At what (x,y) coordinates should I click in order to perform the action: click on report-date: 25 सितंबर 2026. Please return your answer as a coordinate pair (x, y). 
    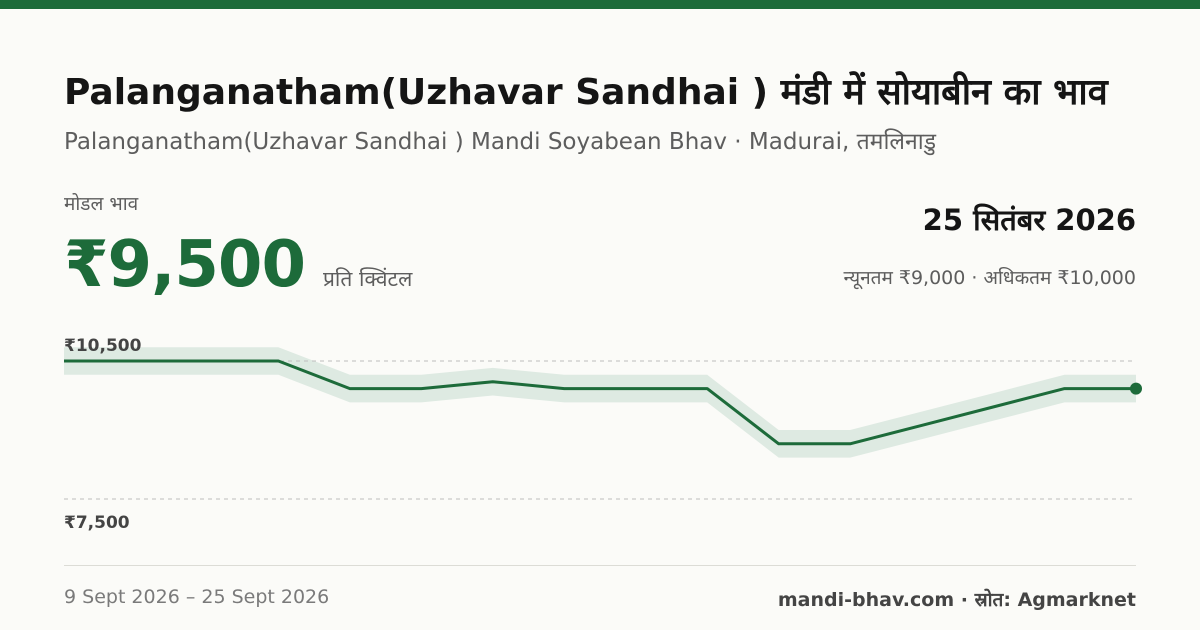
    Looking at the image, I should click on (1029, 220).